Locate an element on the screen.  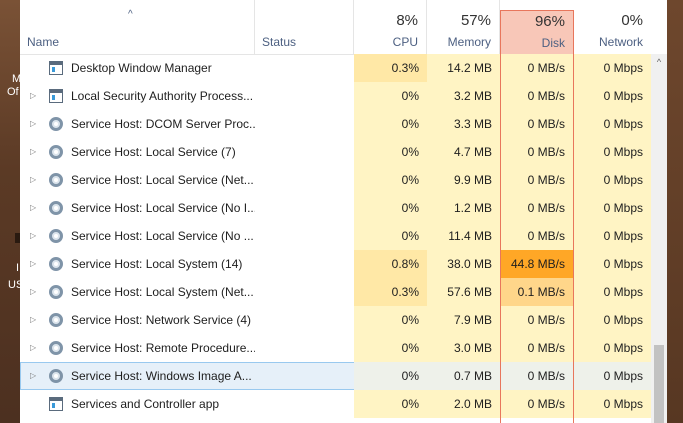
scrollbar-thumb is located at coordinates (659, 384).